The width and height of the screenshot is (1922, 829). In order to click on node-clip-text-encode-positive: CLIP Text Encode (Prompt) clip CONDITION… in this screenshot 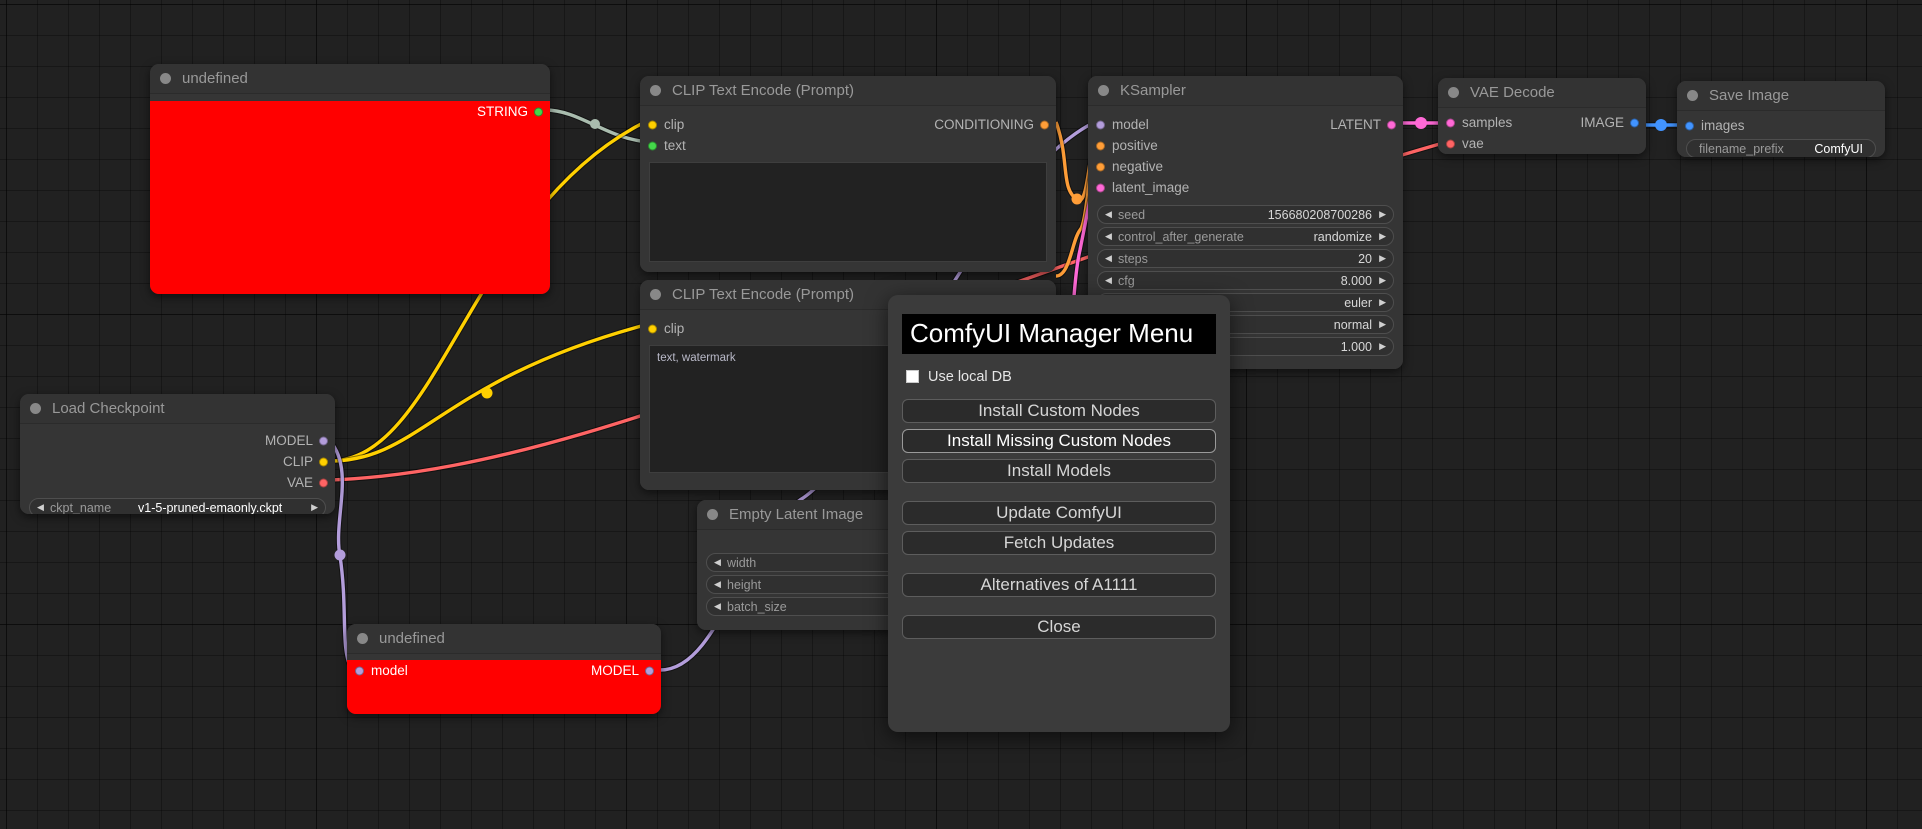, I will do `click(848, 174)`.